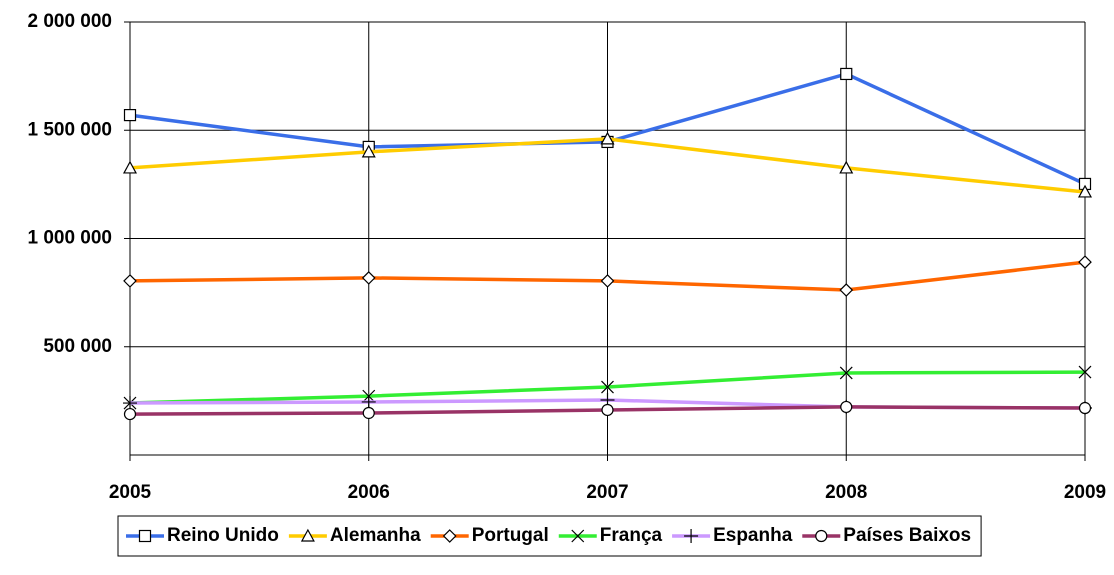  I want to click on x-tick-label: 2008, so click(846, 492).